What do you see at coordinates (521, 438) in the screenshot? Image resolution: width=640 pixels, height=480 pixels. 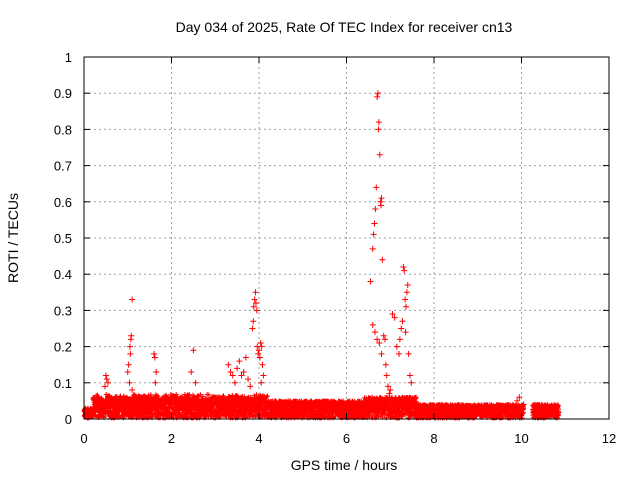 I see `x-tick-label: 10` at bounding box center [521, 438].